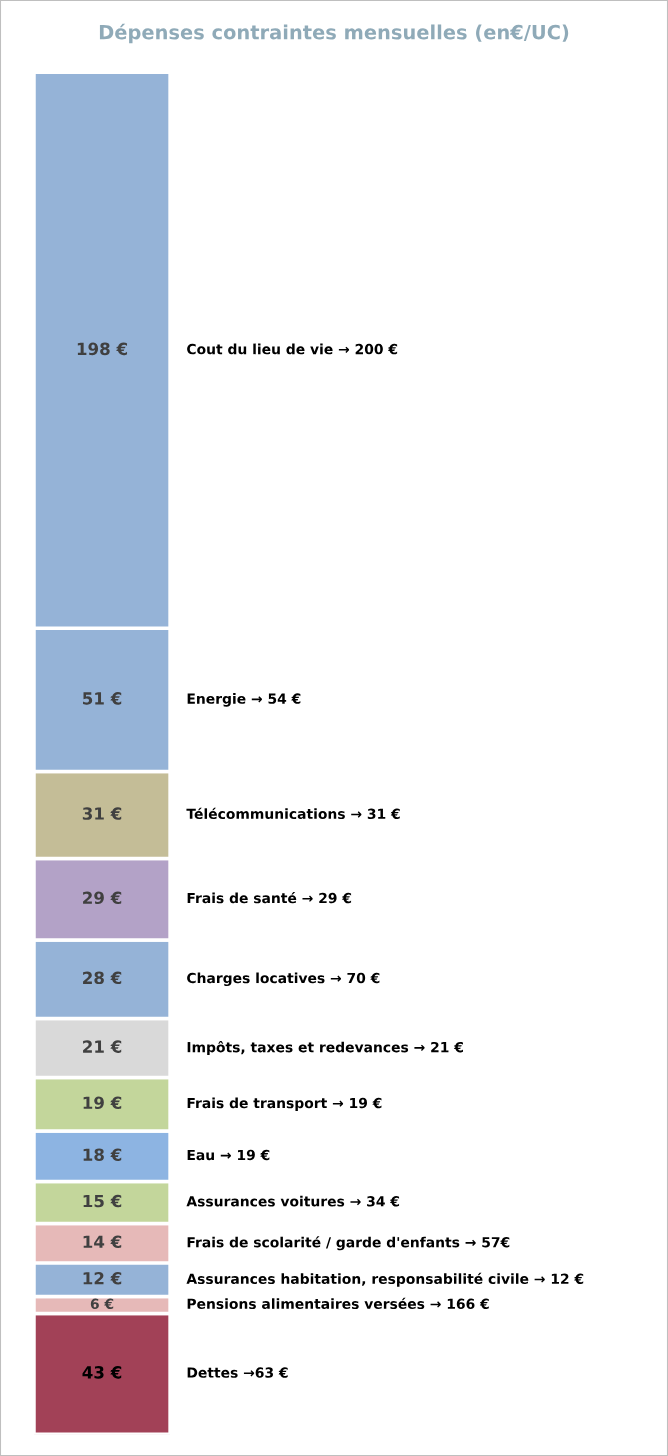 This screenshot has width=668, height=1456. Describe the element at coordinates (293, 1201) in the screenshot. I see `series-label: Assurances voitures → 34 €` at that location.